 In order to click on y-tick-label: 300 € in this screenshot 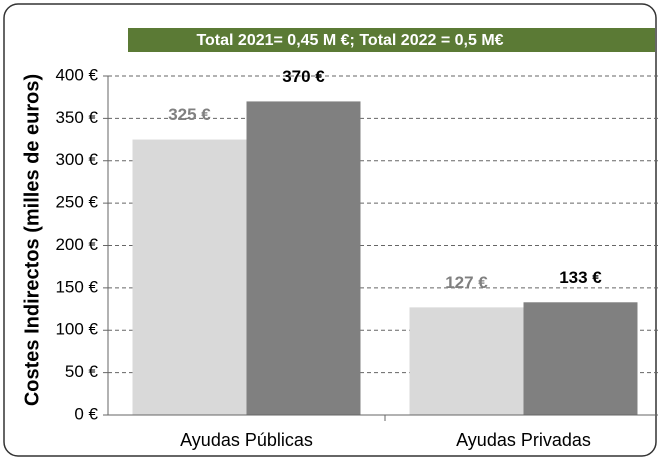, I will do `click(76, 159)`.